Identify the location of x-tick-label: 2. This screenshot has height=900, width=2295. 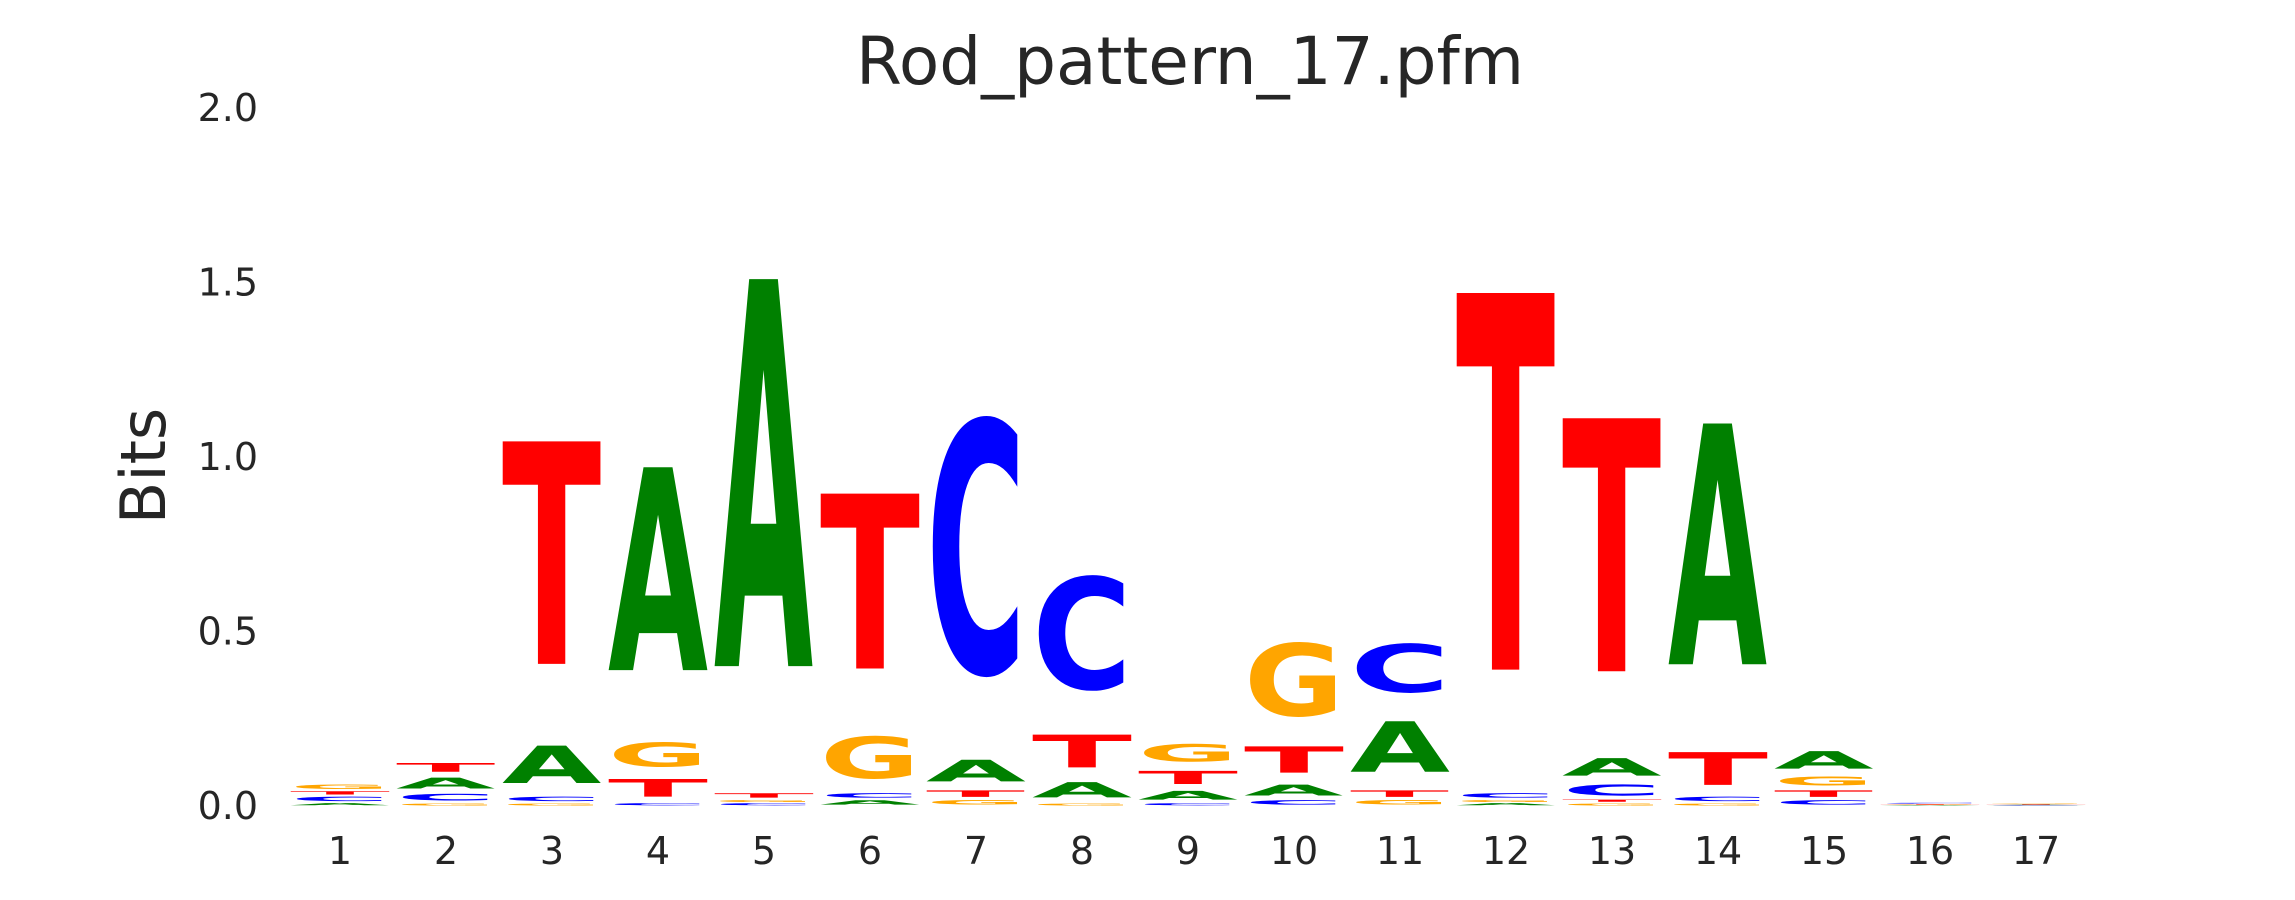
(446, 851).